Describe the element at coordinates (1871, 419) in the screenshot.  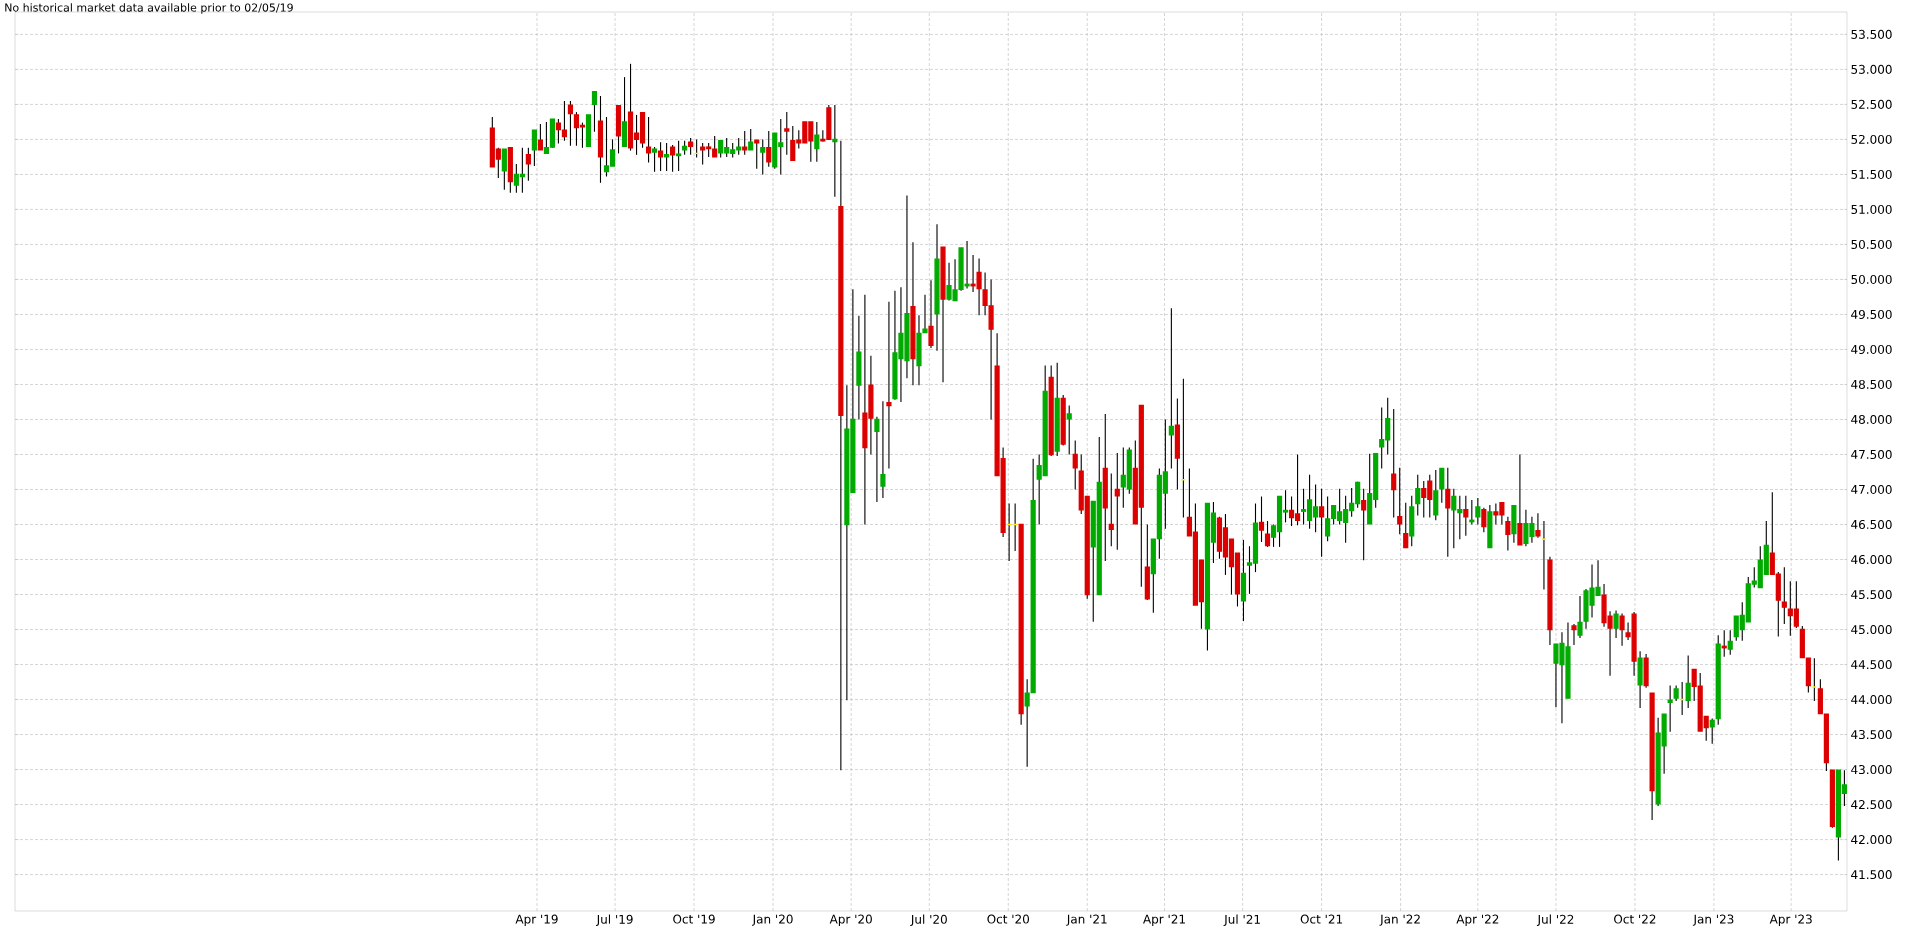
I see `y-tick-label: 48.000` at that location.